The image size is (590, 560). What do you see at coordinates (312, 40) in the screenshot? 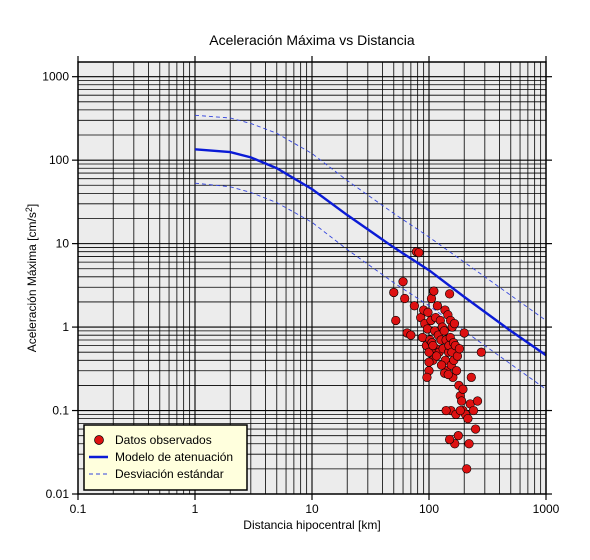
I see `chart-title: Aceleración Máxima vs Distancia` at bounding box center [312, 40].